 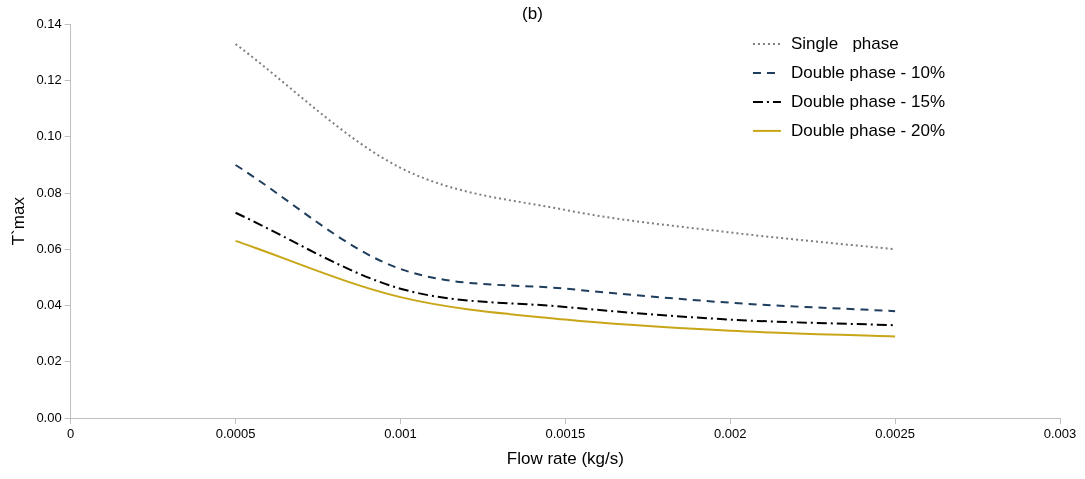 What do you see at coordinates (400, 434) in the screenshot?
I see `x-tick-label: 0.001` at bounding box center [400, 434].